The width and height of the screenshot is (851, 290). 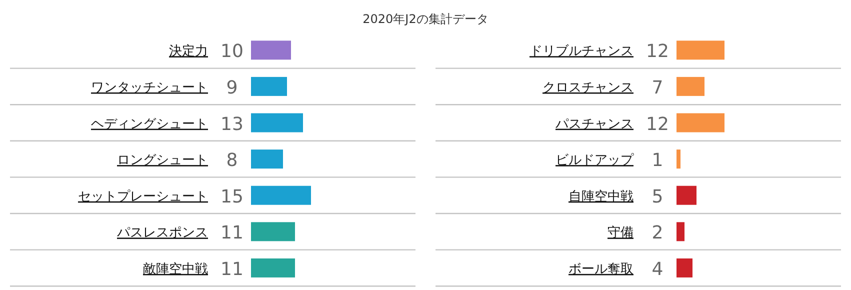 I want to click on y-tick-label: 決定力, so click(x=188, y=52).